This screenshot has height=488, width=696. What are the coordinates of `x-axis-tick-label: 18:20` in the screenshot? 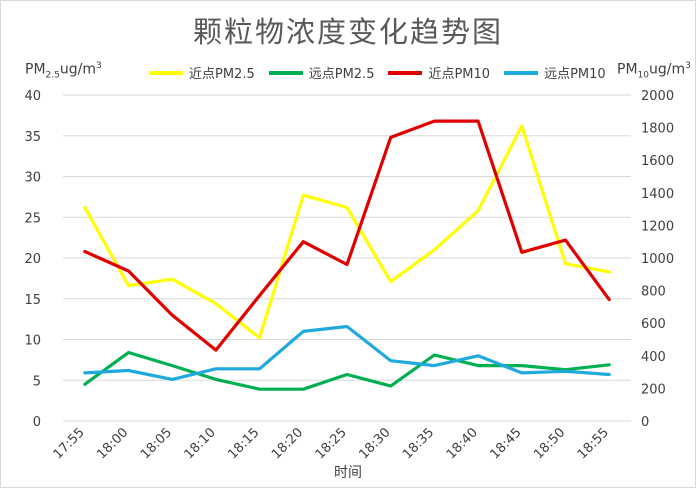 It's located at (287, 443).